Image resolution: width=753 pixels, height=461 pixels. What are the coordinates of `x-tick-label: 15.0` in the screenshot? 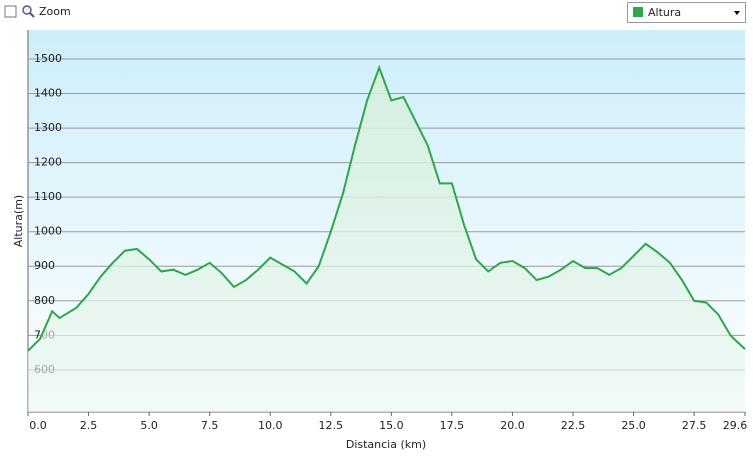 It's located at (391, 425).